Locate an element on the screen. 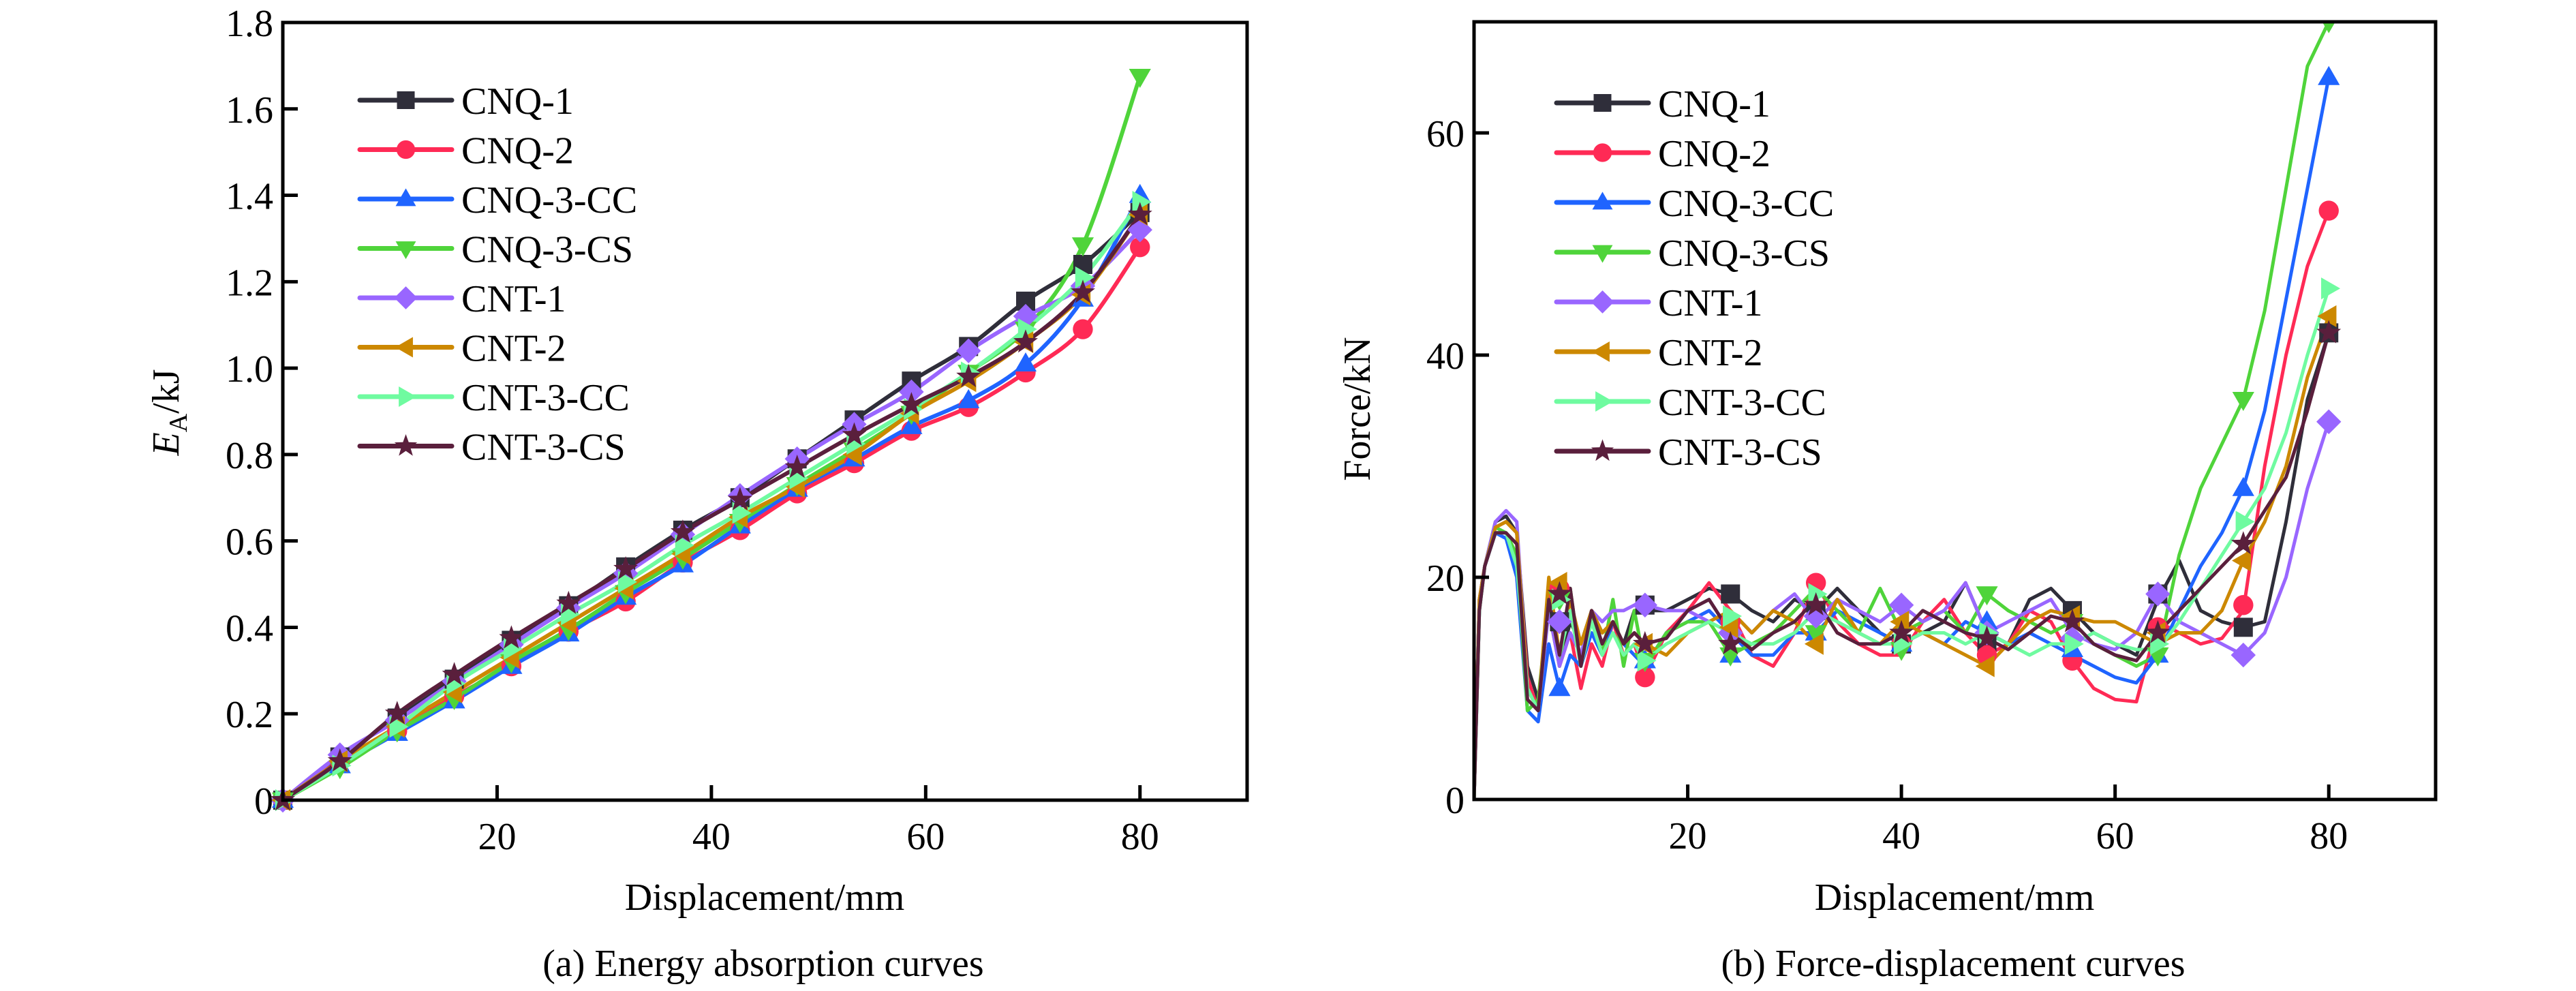 This screenshot has width=2576, height=991. legend-item-cnq-3-cc: CNQ-3-CC is located at coordinates (497, 201).